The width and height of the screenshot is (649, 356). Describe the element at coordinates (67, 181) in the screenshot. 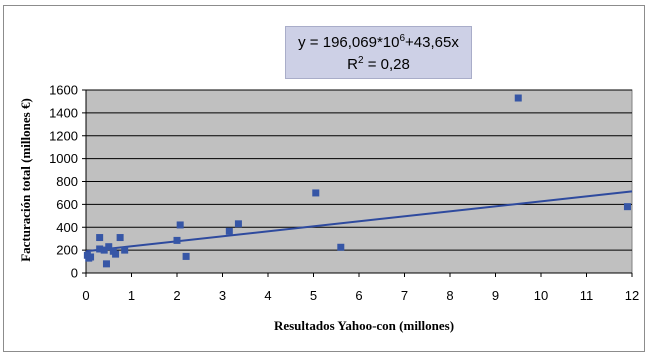

I see `y-tick-label: 800` at that location.